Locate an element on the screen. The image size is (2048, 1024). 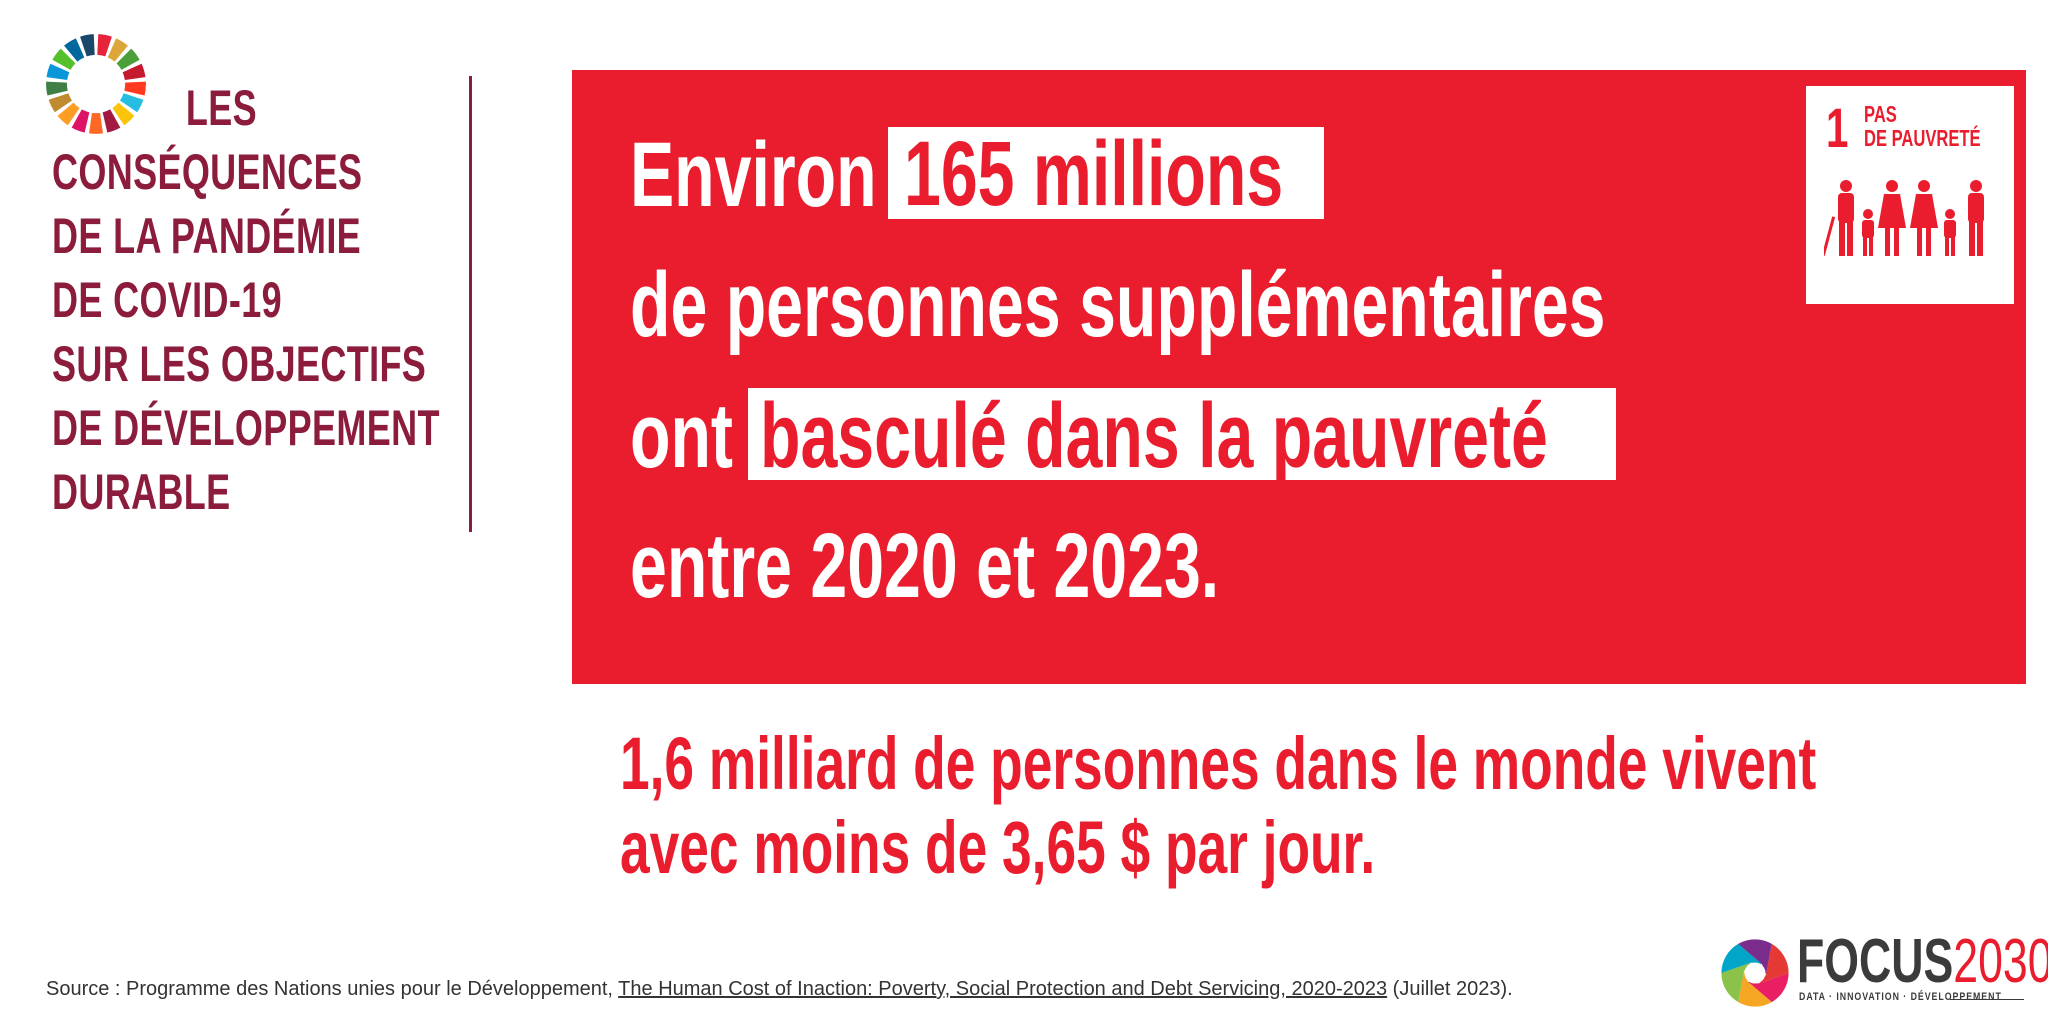
title-line: DURABLE is located at coordinates (141, 492).